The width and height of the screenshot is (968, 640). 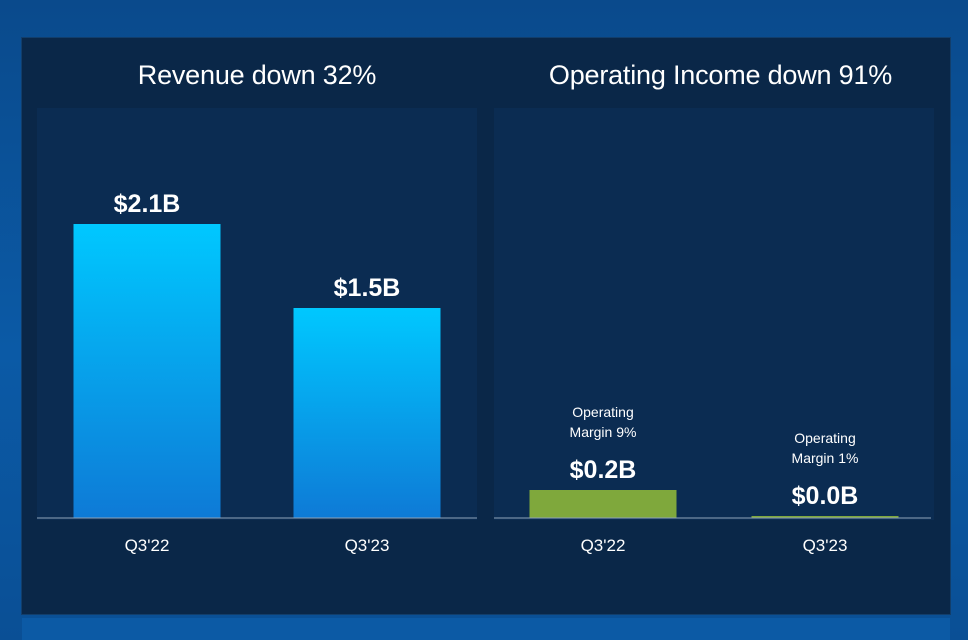 I want to click on operating-income-chart-title: Operating Income down 91%, so click(x=720, y=75).